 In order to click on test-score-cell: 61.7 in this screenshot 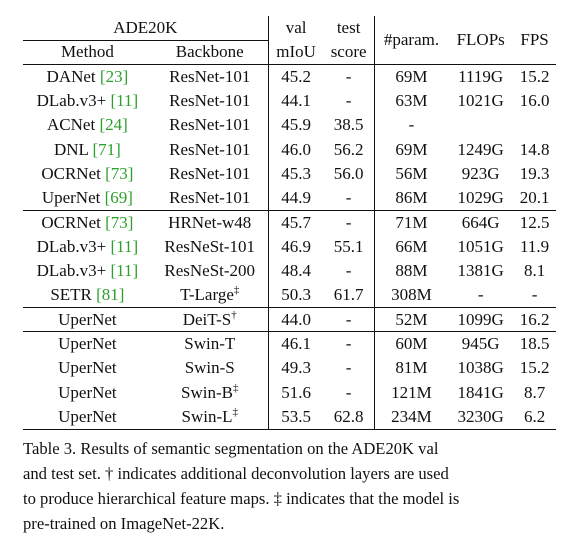, I will do `click(348, 295)`.